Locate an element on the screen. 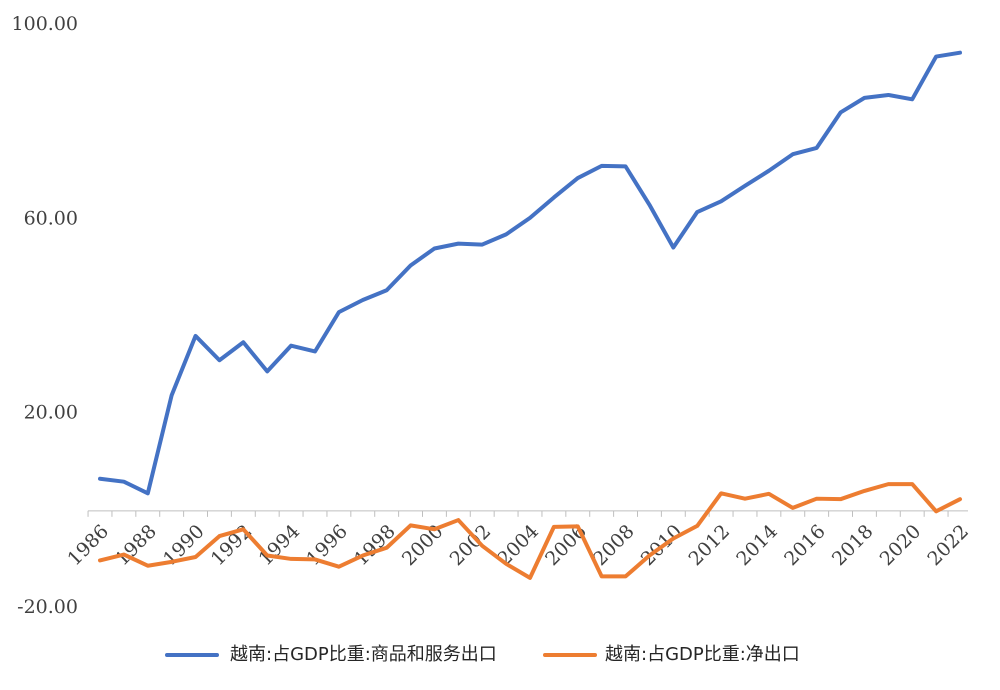 This screenshot has height=690, width=1000. x-tick-label: 2020 is located at coordinates (901, 545).